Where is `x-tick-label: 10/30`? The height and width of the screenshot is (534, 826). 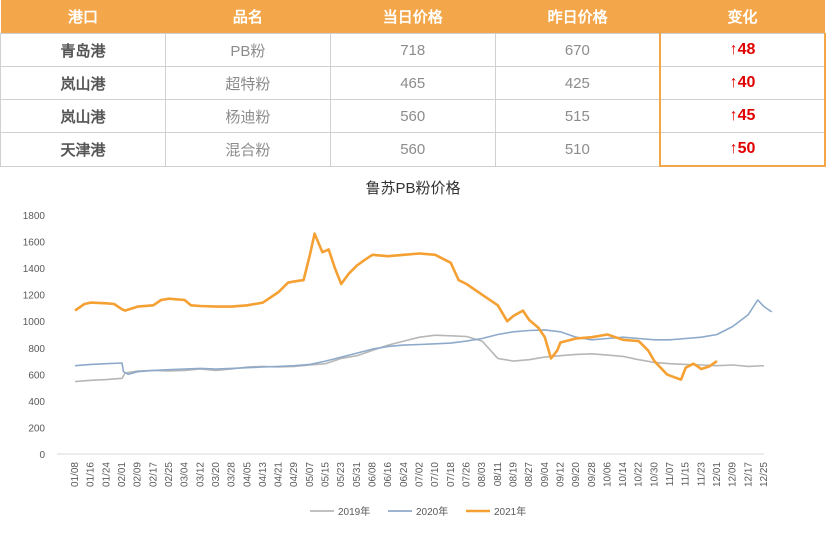
x-tick-label: 10/30 is located at coordinates (654, 474).